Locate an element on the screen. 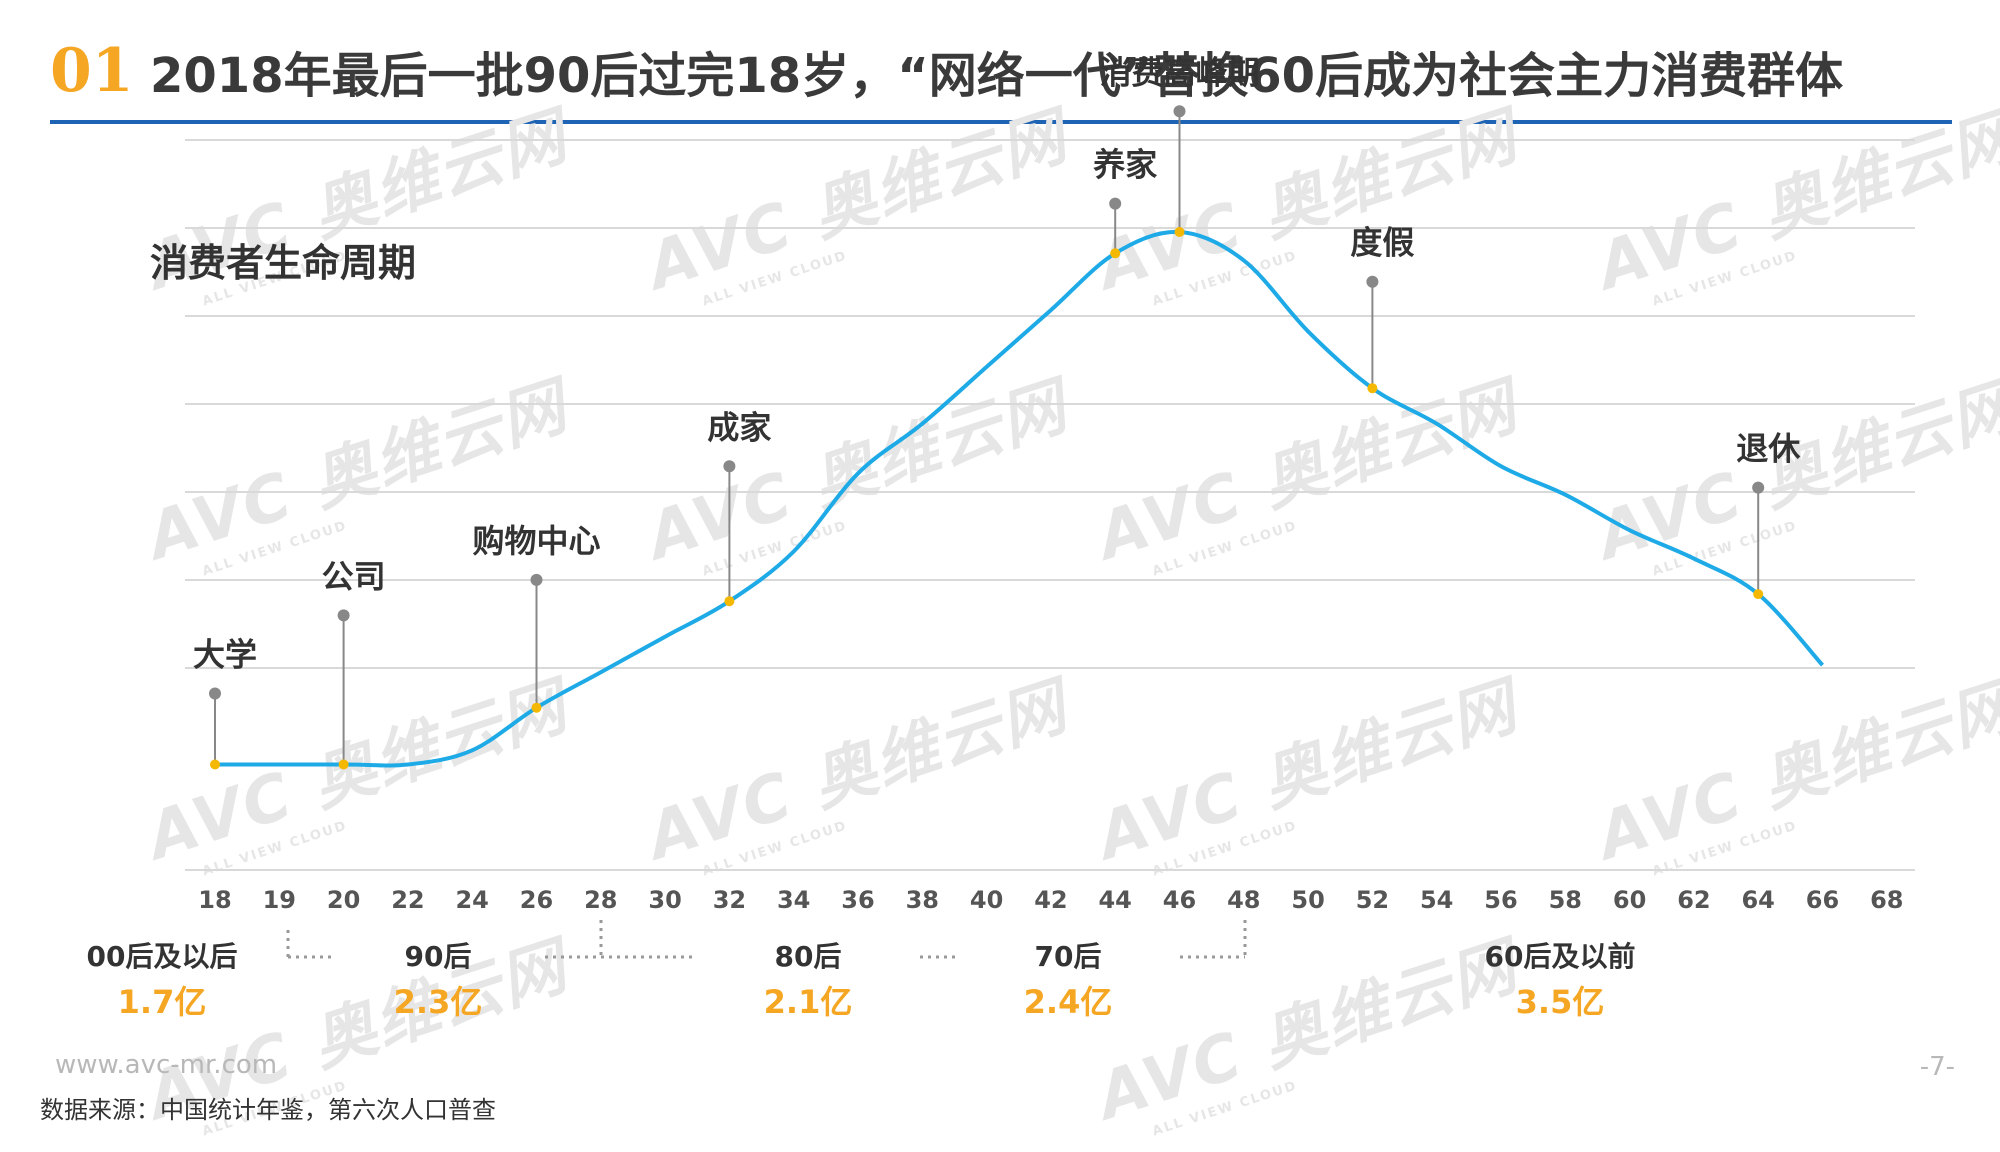 This screenshot has height=1152, width=2000. generation-group: 80后 2.1亿 is located at coordinates (808, 979).